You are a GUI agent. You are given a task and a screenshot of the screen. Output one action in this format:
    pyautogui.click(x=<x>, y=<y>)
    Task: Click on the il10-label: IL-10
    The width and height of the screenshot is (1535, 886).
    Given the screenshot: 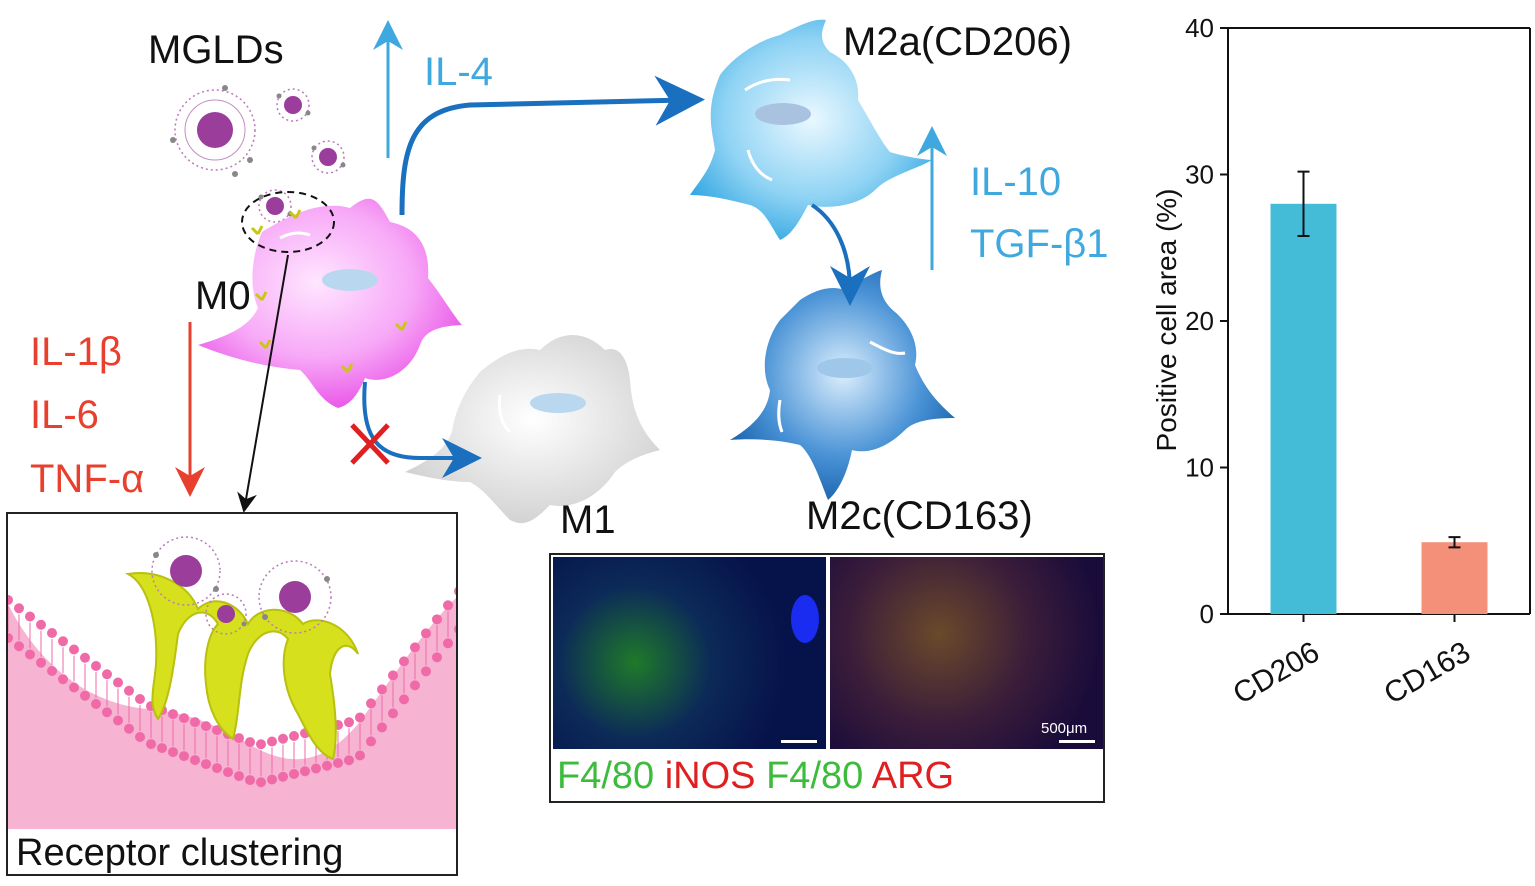 What is the action you would take?
    pyautogui.click(x=1016, y=182)
    